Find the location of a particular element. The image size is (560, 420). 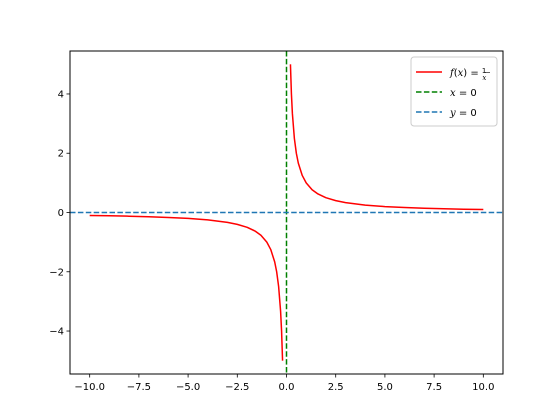

x-tick-label: 5.0 is located at coordinates (385, 387).